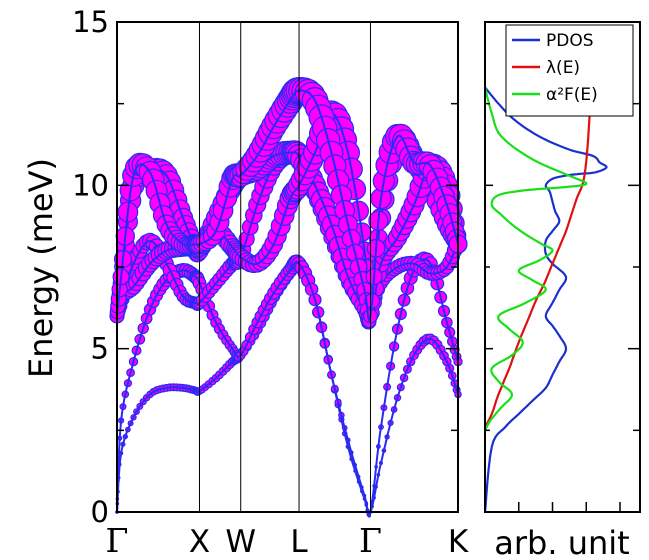  Describe the element at coordinates (563, 68) in the screenshot. I see `legend-label: λ(E)` at that location.